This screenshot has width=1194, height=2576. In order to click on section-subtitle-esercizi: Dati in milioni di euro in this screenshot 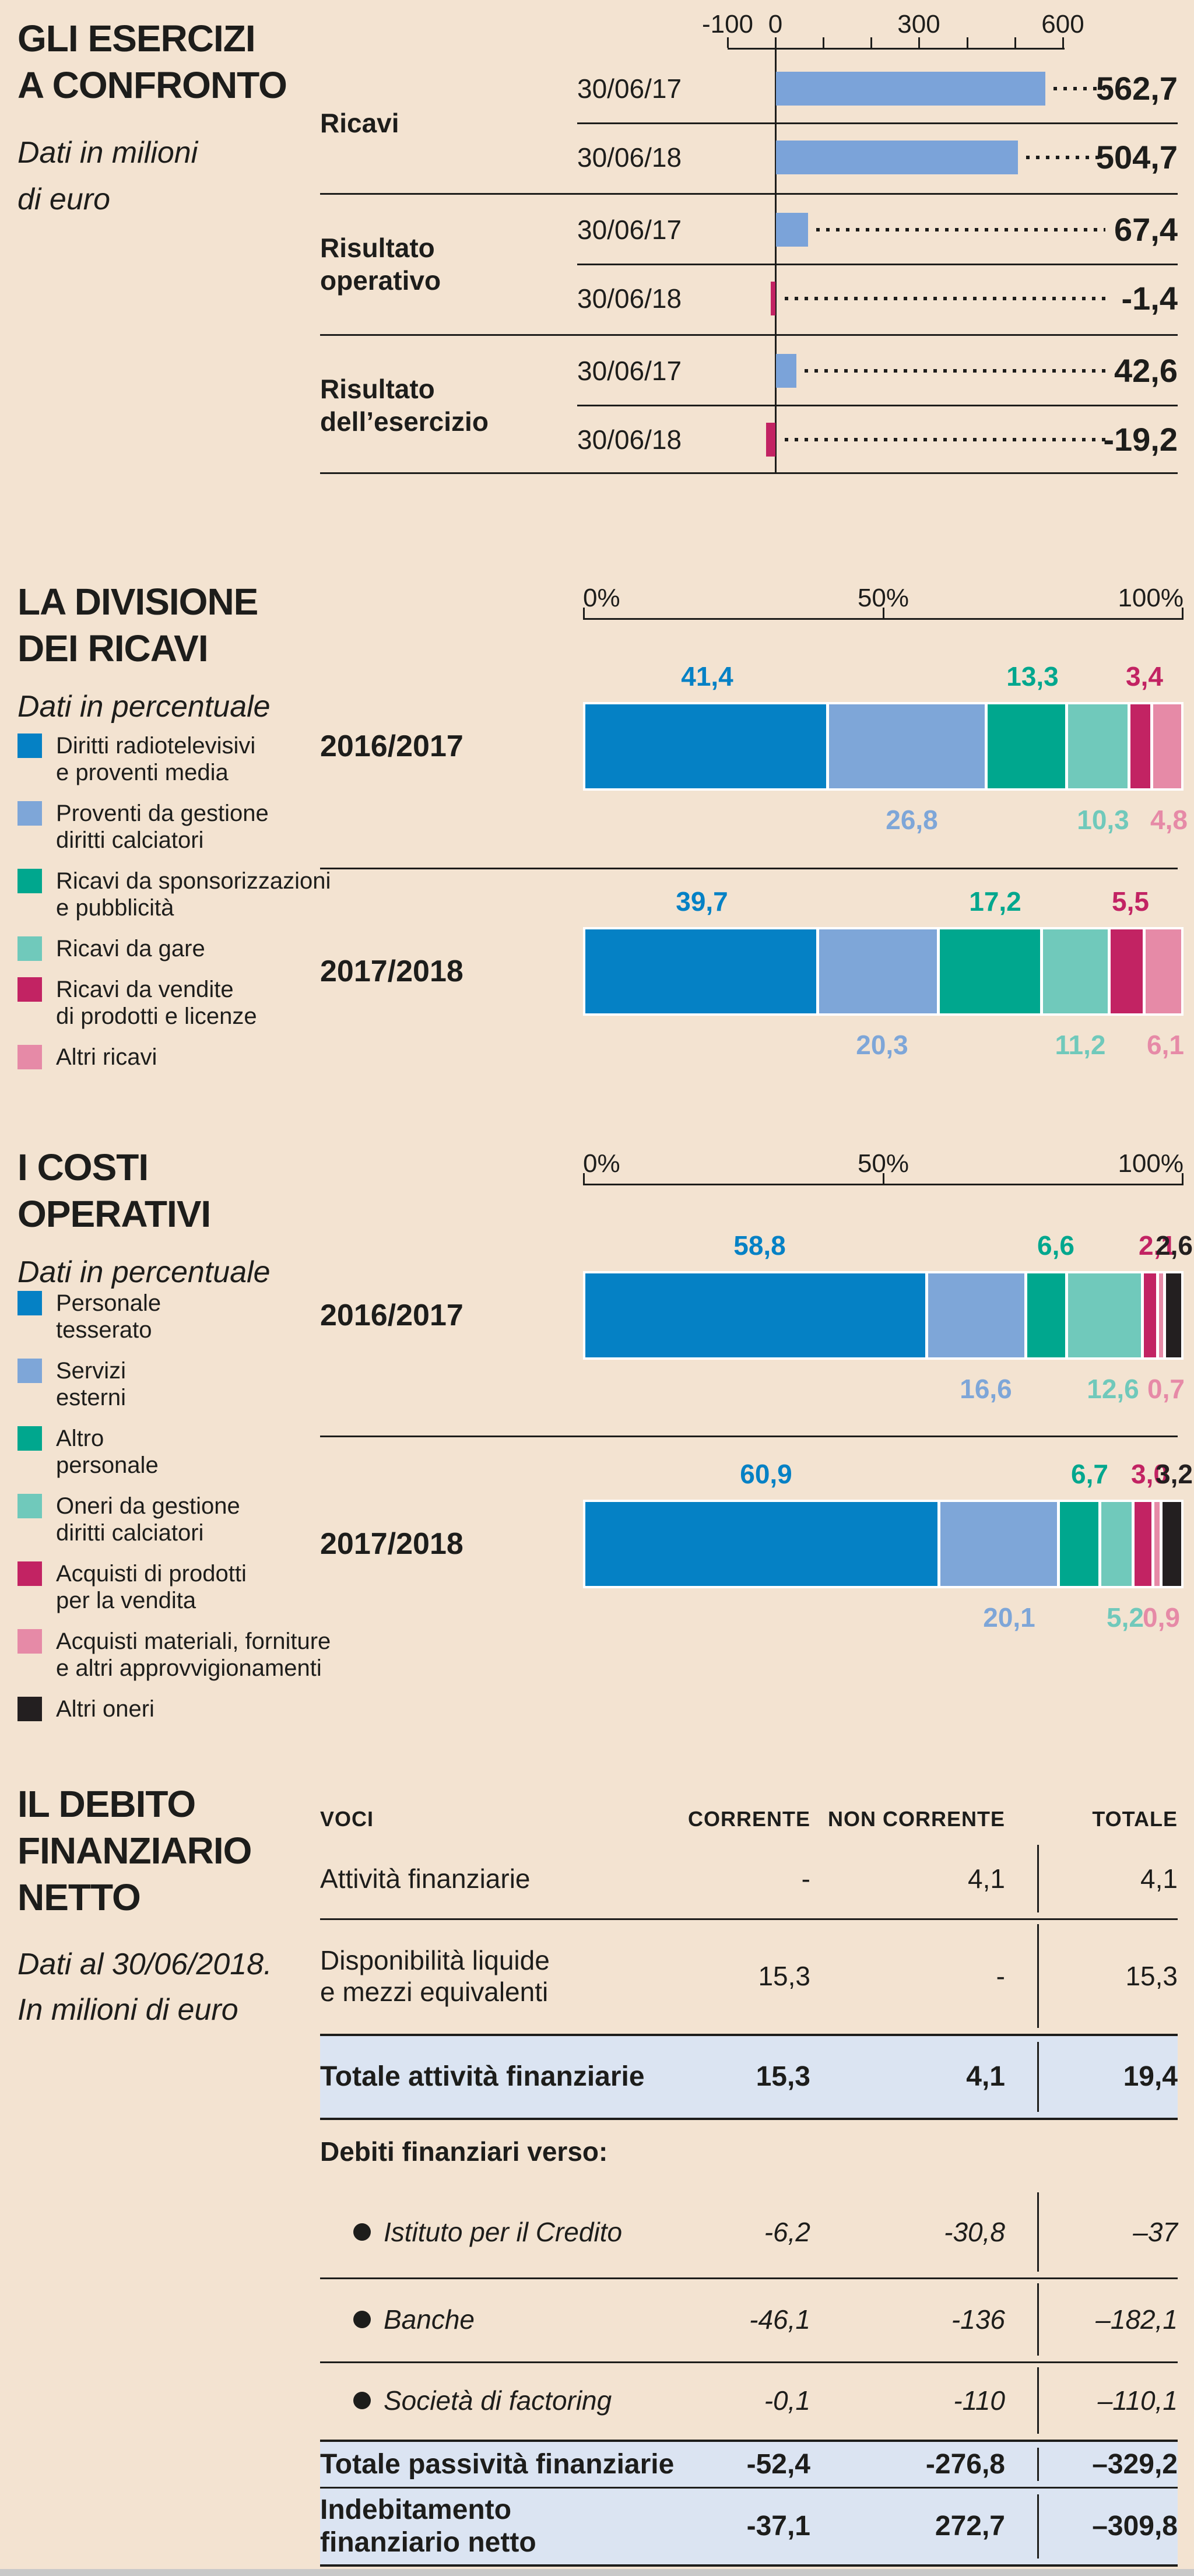, I will do `click(107, 176)`.